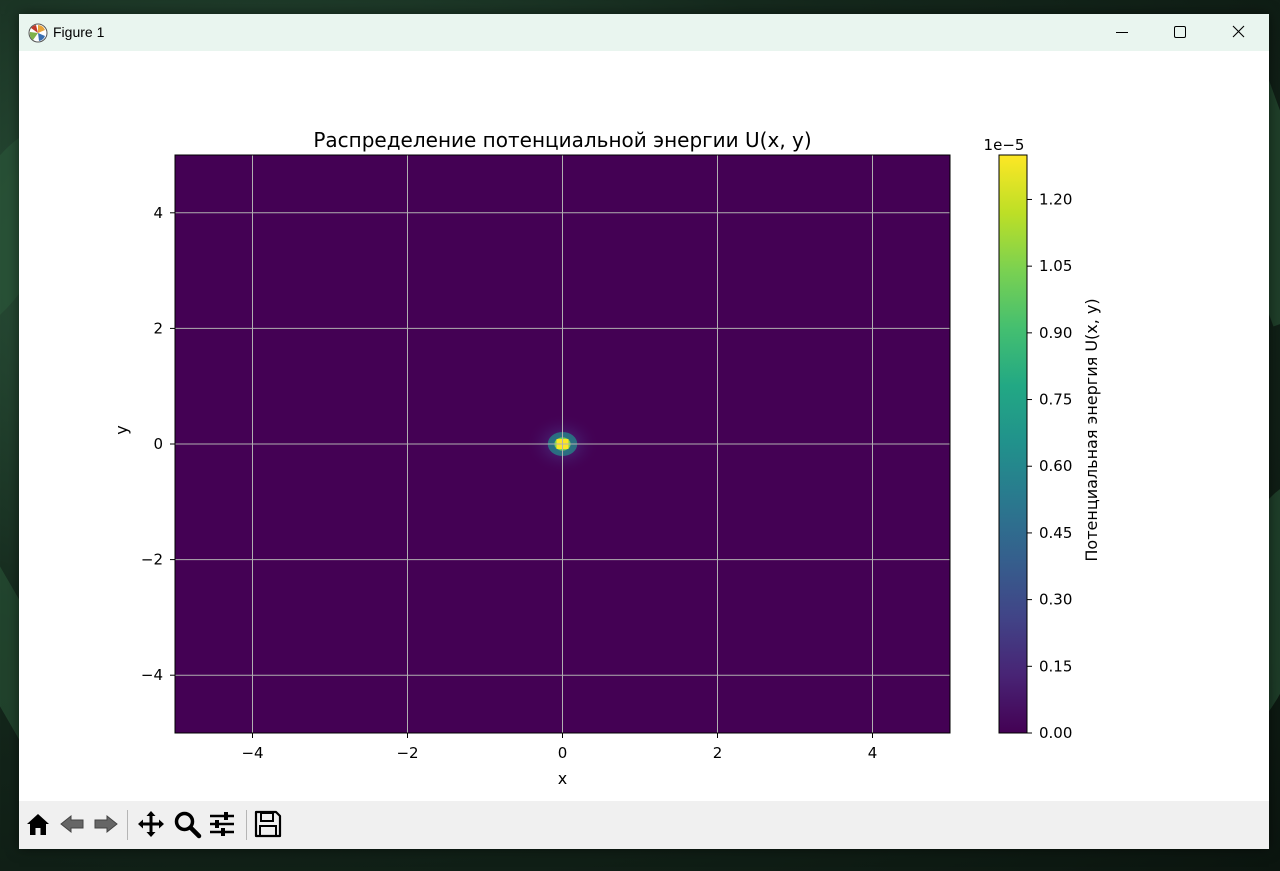 The image size is (1280, 871). What do you see at coordinates (1055, 199) in the screenshot?
I see `colorbar-tick-label: 1.20` at bounding box center [1055, 199].